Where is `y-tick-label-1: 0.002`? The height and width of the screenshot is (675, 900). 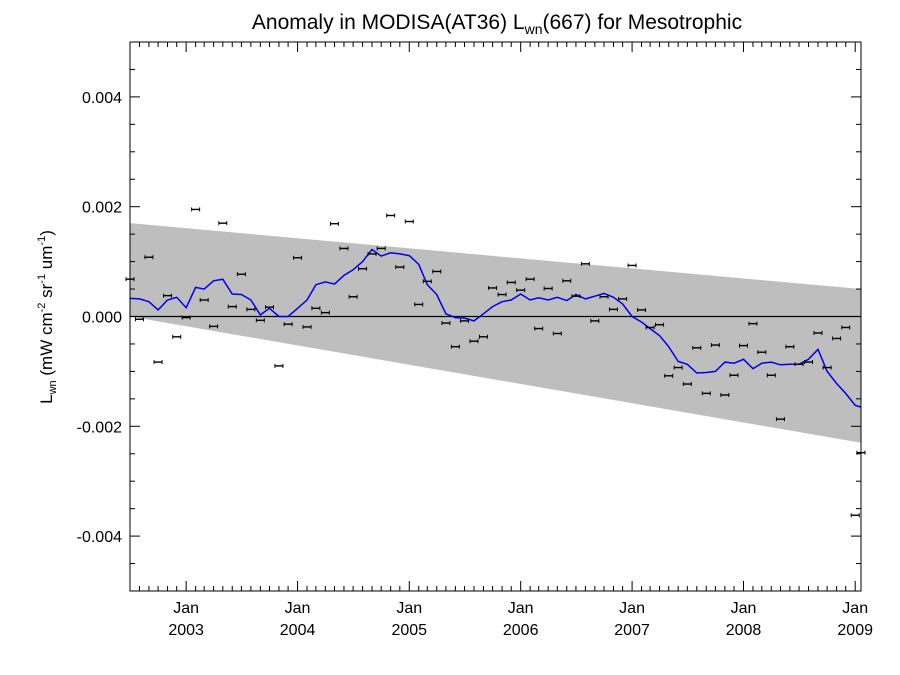 y-tick-label-1: 0.002 is located at coordinates (102, 208).